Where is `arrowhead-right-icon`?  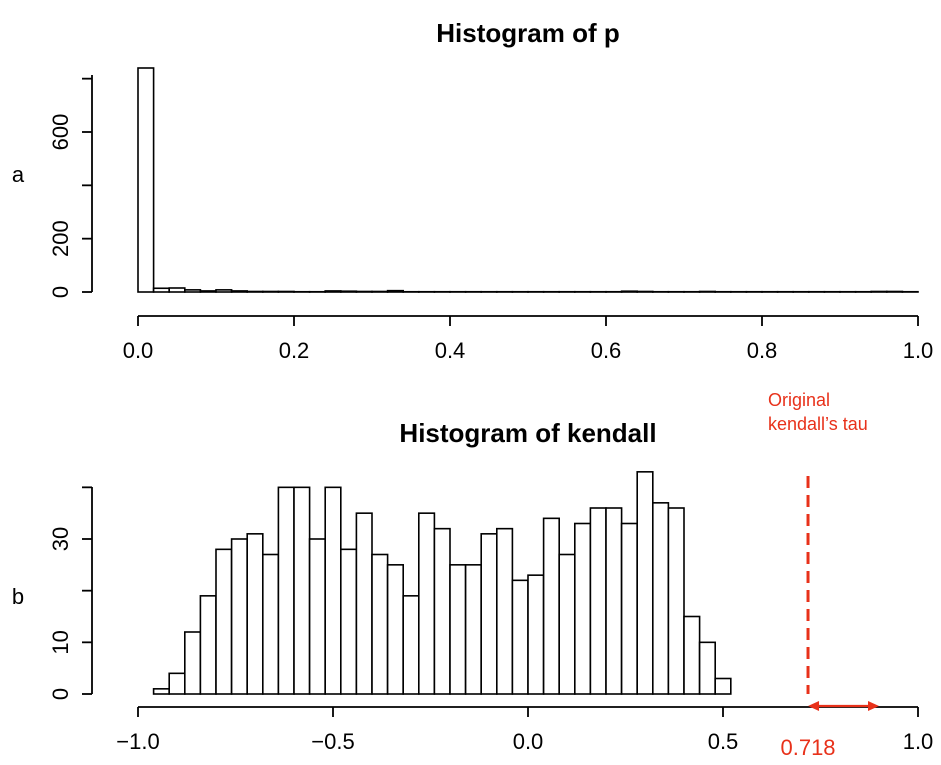 arrowhead-right-icon is located at coordinates (873, 706).